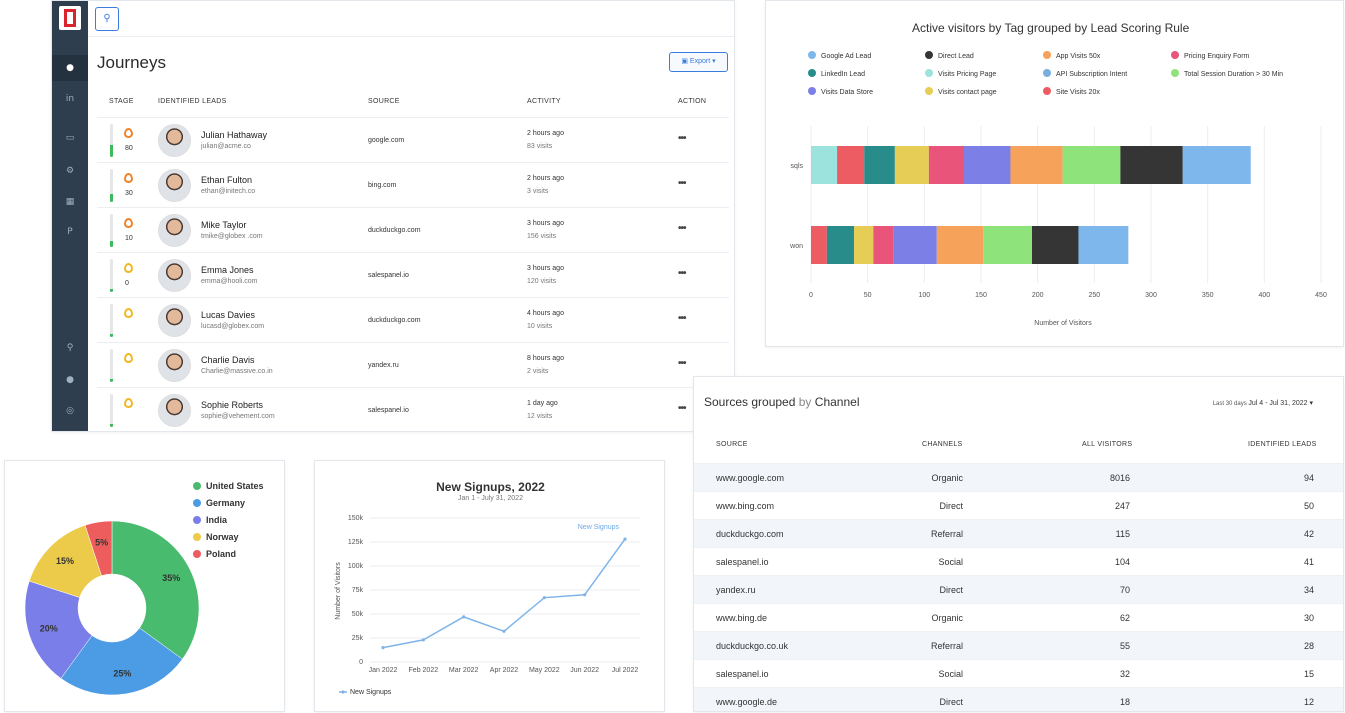 This screenshot has width=1345, height=713. What do you see at coordinates (227, 180) in the screenshot?
I see `lead-name: Ethan Fulton` at bounding box center [227, 180].